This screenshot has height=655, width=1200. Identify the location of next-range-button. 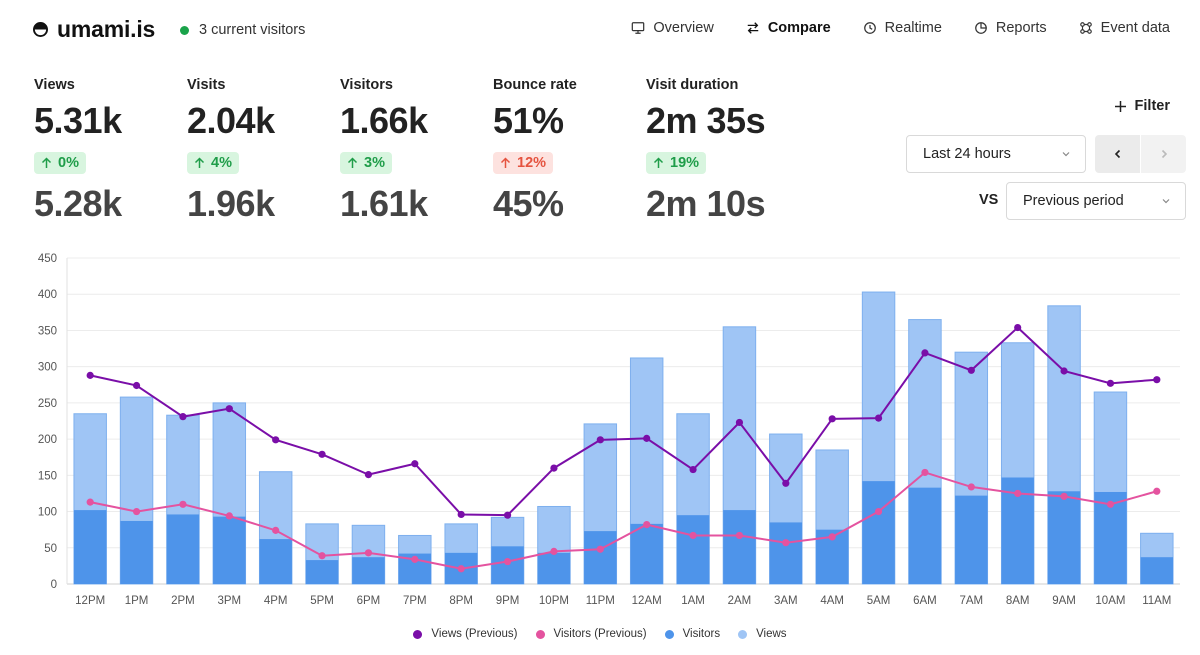
(1163, 154).